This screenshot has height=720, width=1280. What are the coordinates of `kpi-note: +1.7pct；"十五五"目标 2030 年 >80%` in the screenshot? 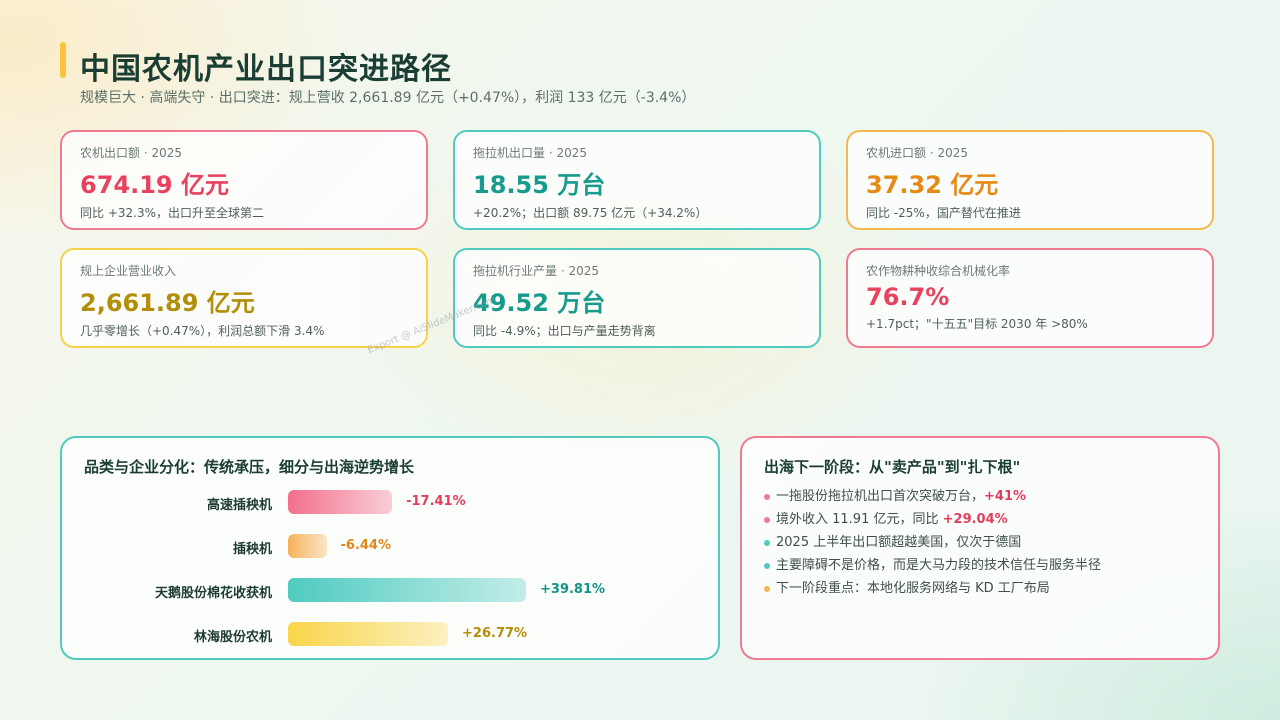 It's located at (977, 324).